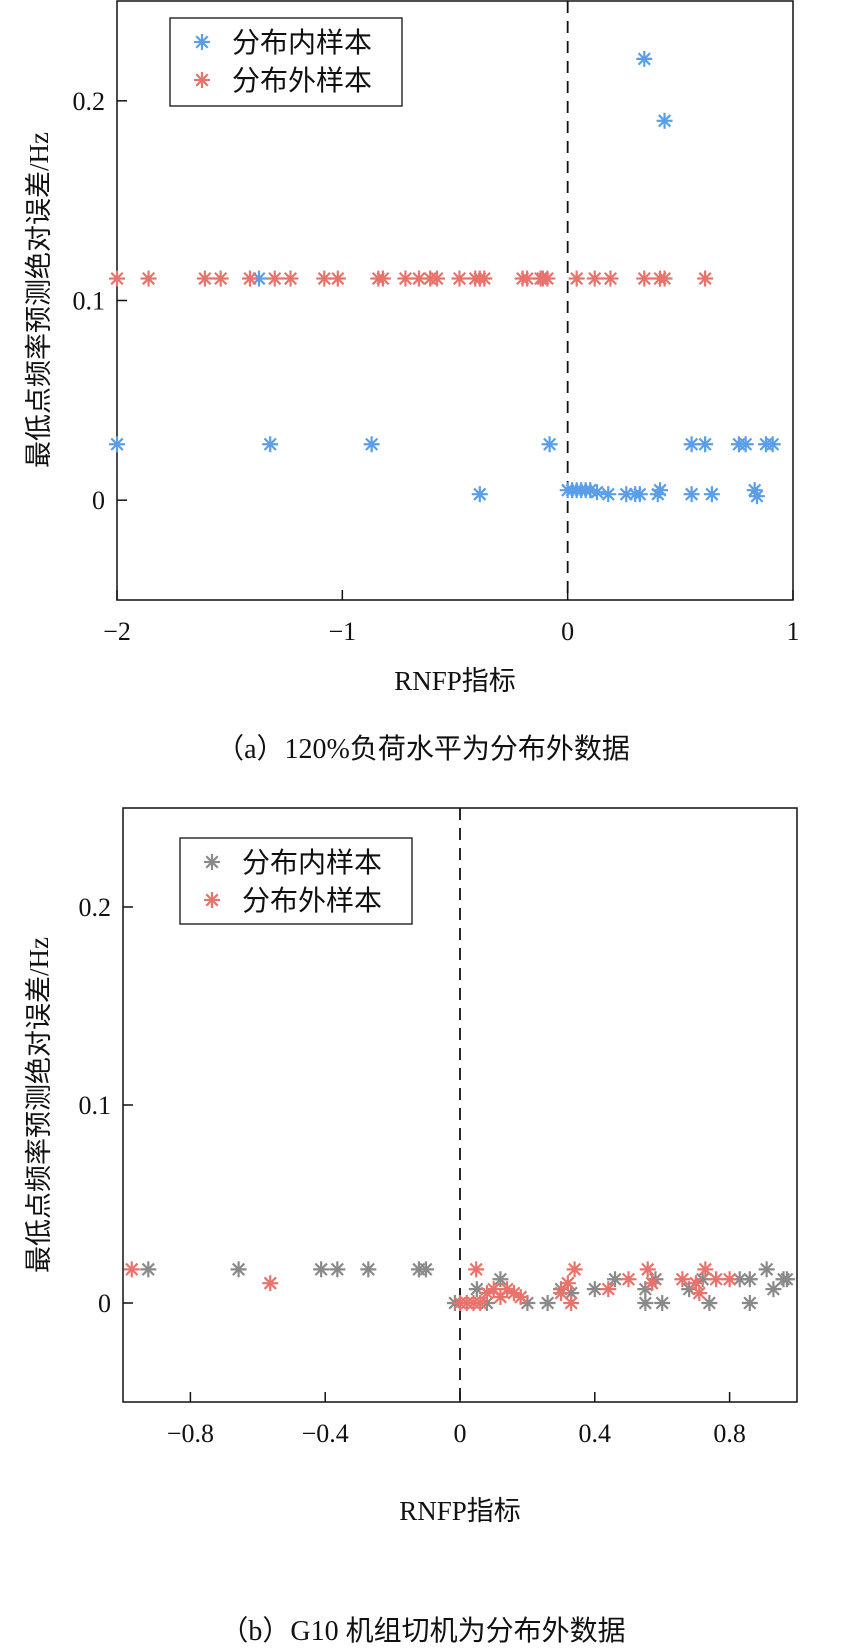 Image resolution: width=846 pixels, height=1652 pixels. What do you see at coordinates (95, 1105) in the screenshot?
I see `y-tick-label: 0.1` at bounding box center [95, 1105].